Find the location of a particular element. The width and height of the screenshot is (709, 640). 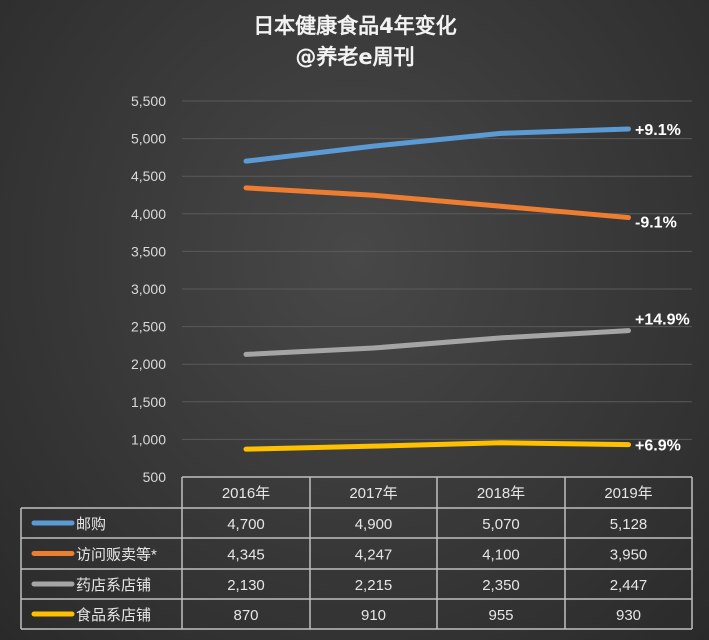

table-cell: 930 is located at coordinates (628, 615).